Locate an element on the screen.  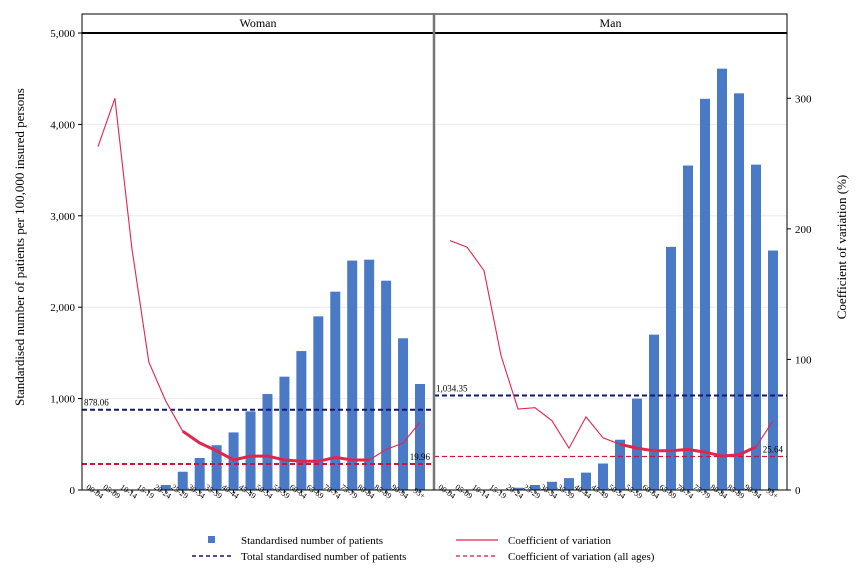
y-right-tick-label: 0 is located at coordinates (798, 491).